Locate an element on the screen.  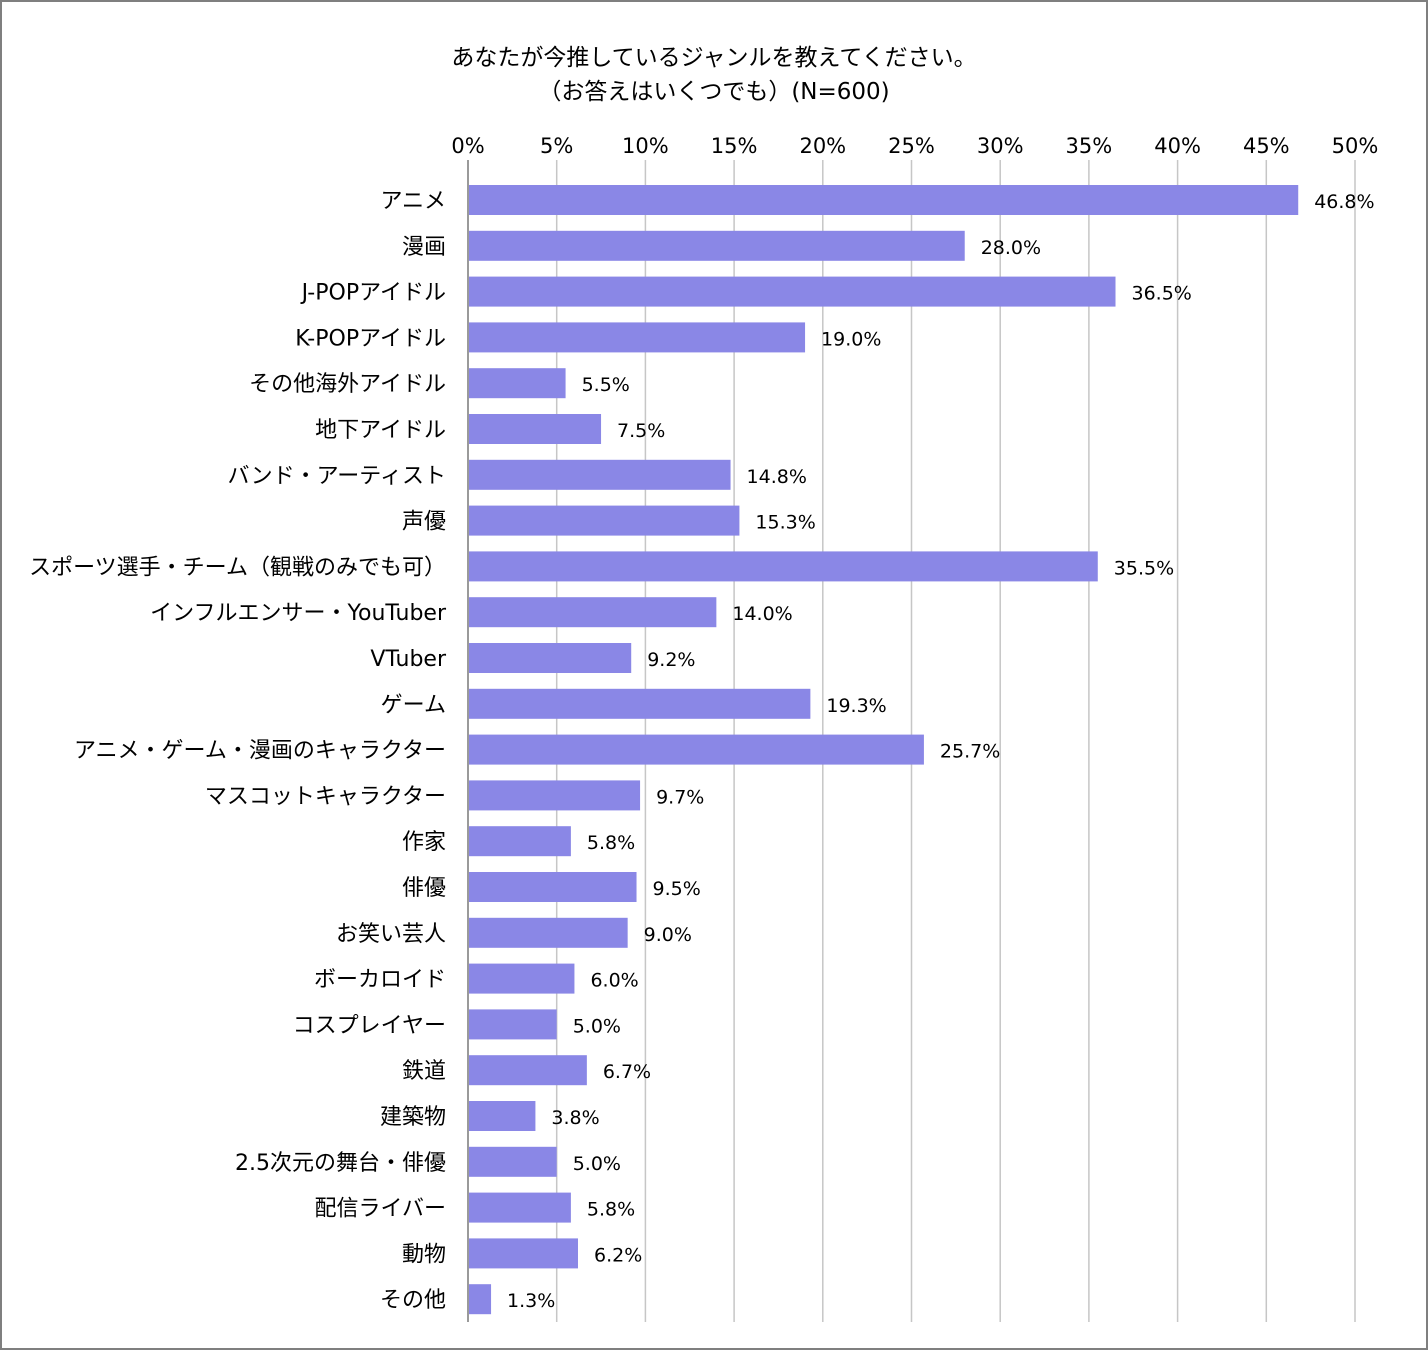
data-label: 6.7% is located at coordinates (627, 1072).